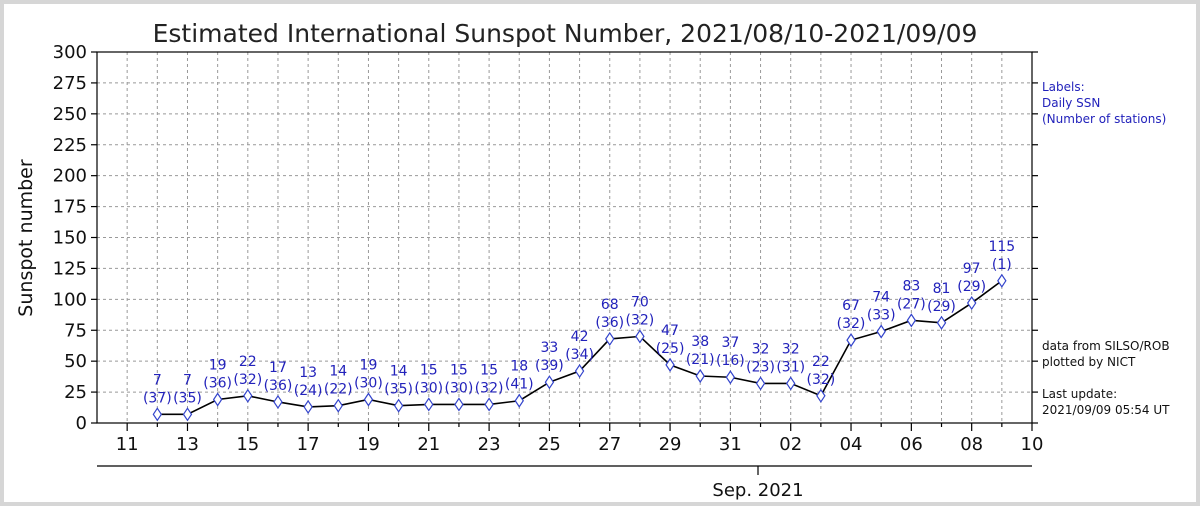 The height and width of the screenshot is (506, 1200). I want to click on data-label-stations: (1), so click(1002, 265).